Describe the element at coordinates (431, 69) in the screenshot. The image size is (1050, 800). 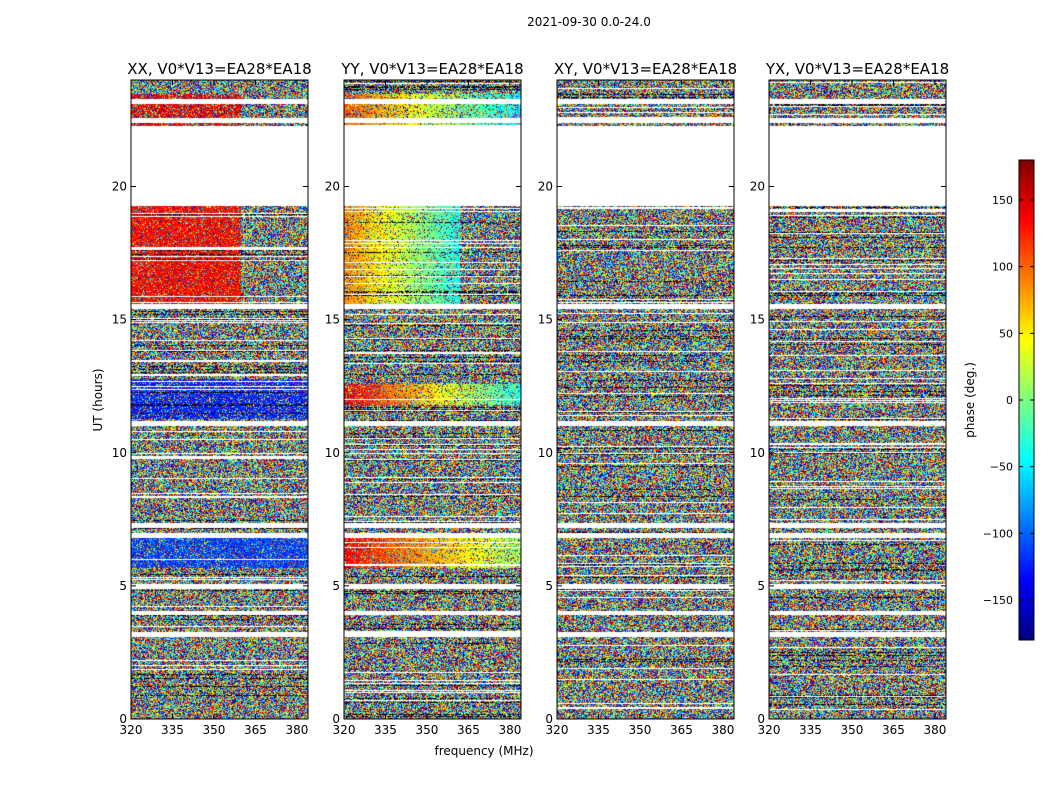
I see `panel-title: YY, V0*V13=EA28*EA18` at that location.